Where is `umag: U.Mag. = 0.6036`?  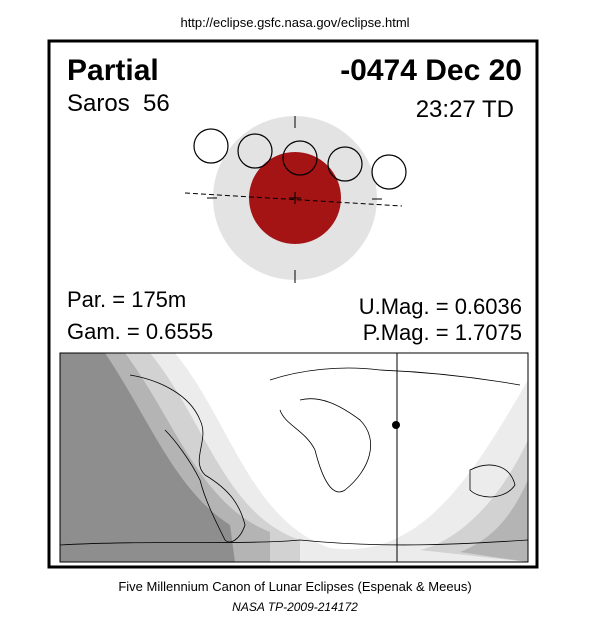 umag: U.Mag. = 0.6036 is located at coordinates (440, 306).